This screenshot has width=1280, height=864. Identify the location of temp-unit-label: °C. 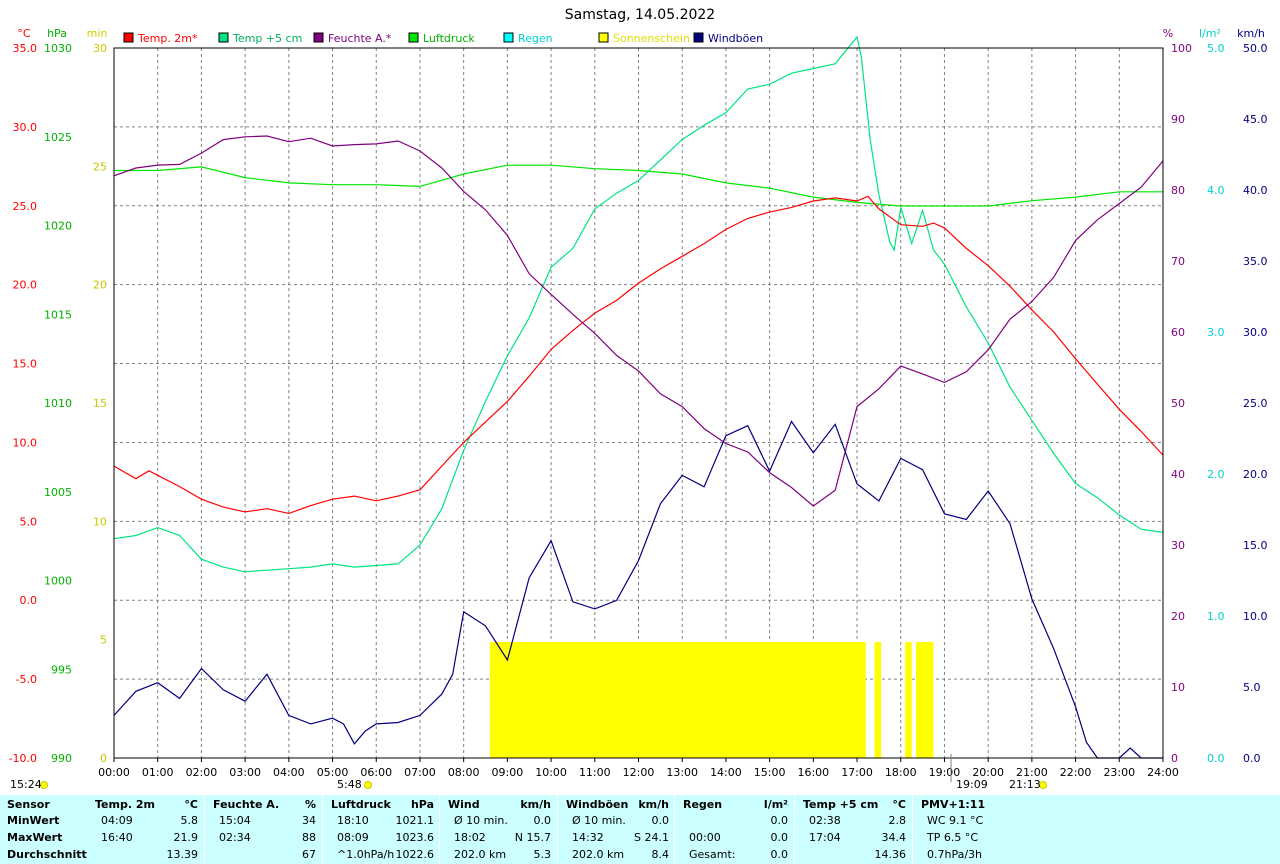
(24, 33).